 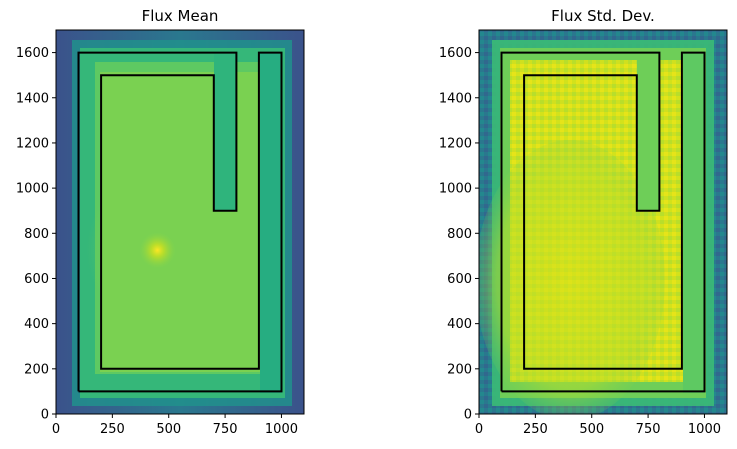 I want to click on flux-std-title: Flux Std. Dev., so click(x=603, y=16).